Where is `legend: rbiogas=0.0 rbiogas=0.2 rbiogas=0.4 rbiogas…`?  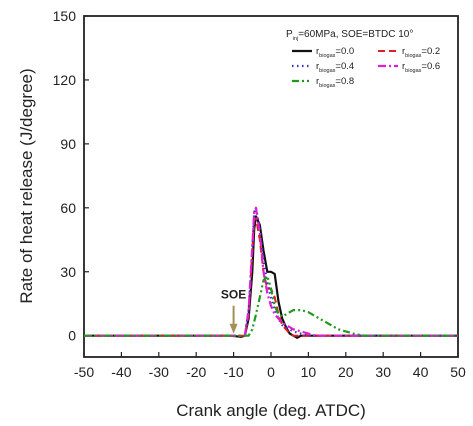 legend: rbiogas=0.0 rbiogas=0.2 rbiogas=0.4 rbiogas… is located at coordinates (366, 67).